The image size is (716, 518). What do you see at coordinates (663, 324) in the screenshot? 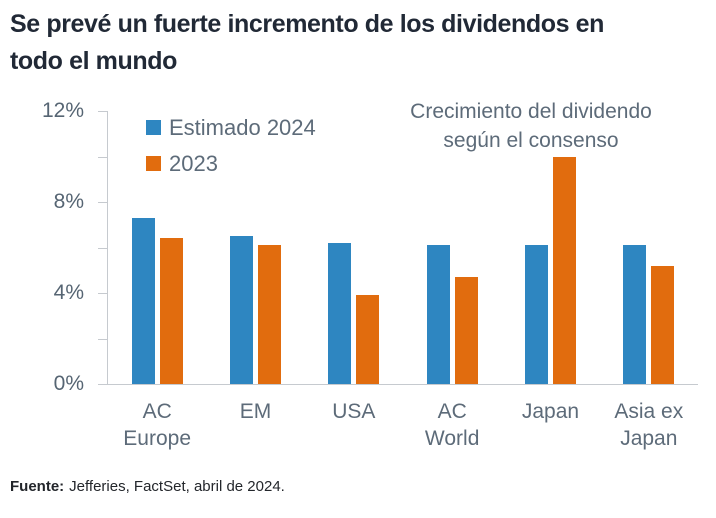
I see `bar-2023-asia-ex-japan` at bounding box center [663, 324].